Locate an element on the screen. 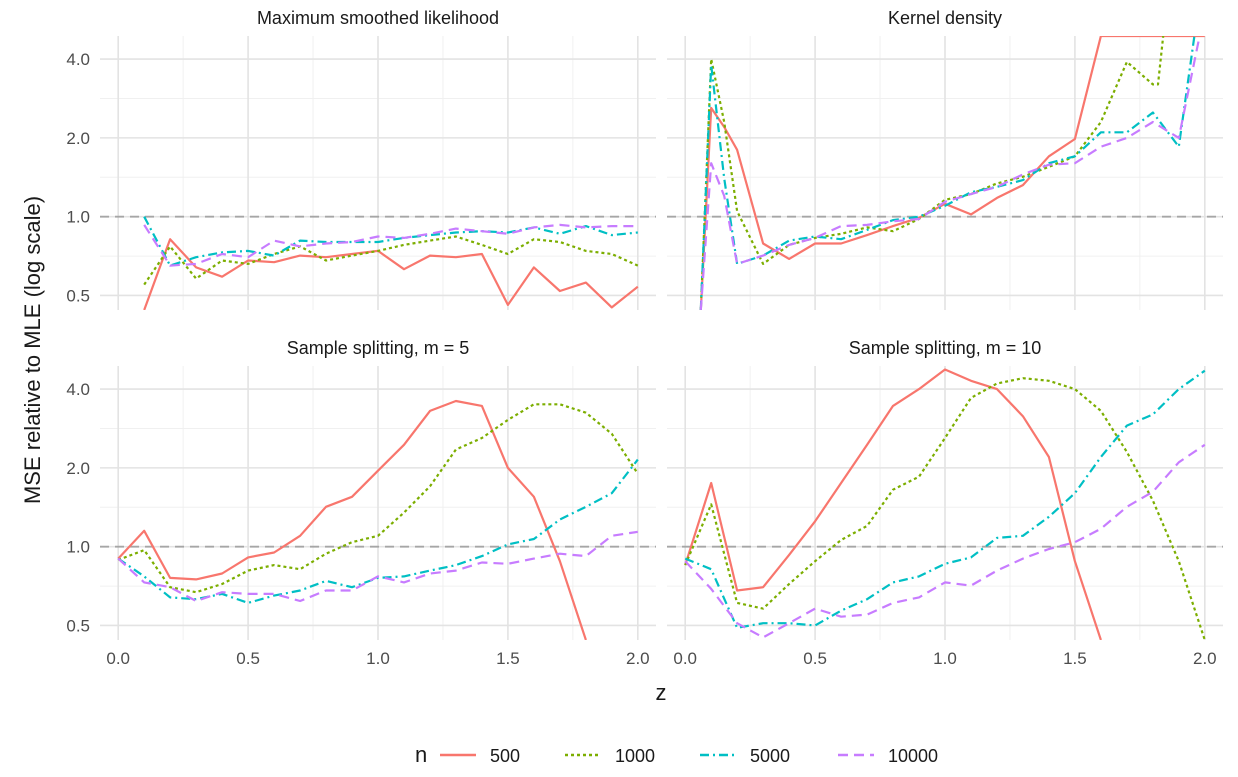 The height and width of the screenshot is (777, 1238). legend-item-1000: 1000 is located at coordinates (610, 756).